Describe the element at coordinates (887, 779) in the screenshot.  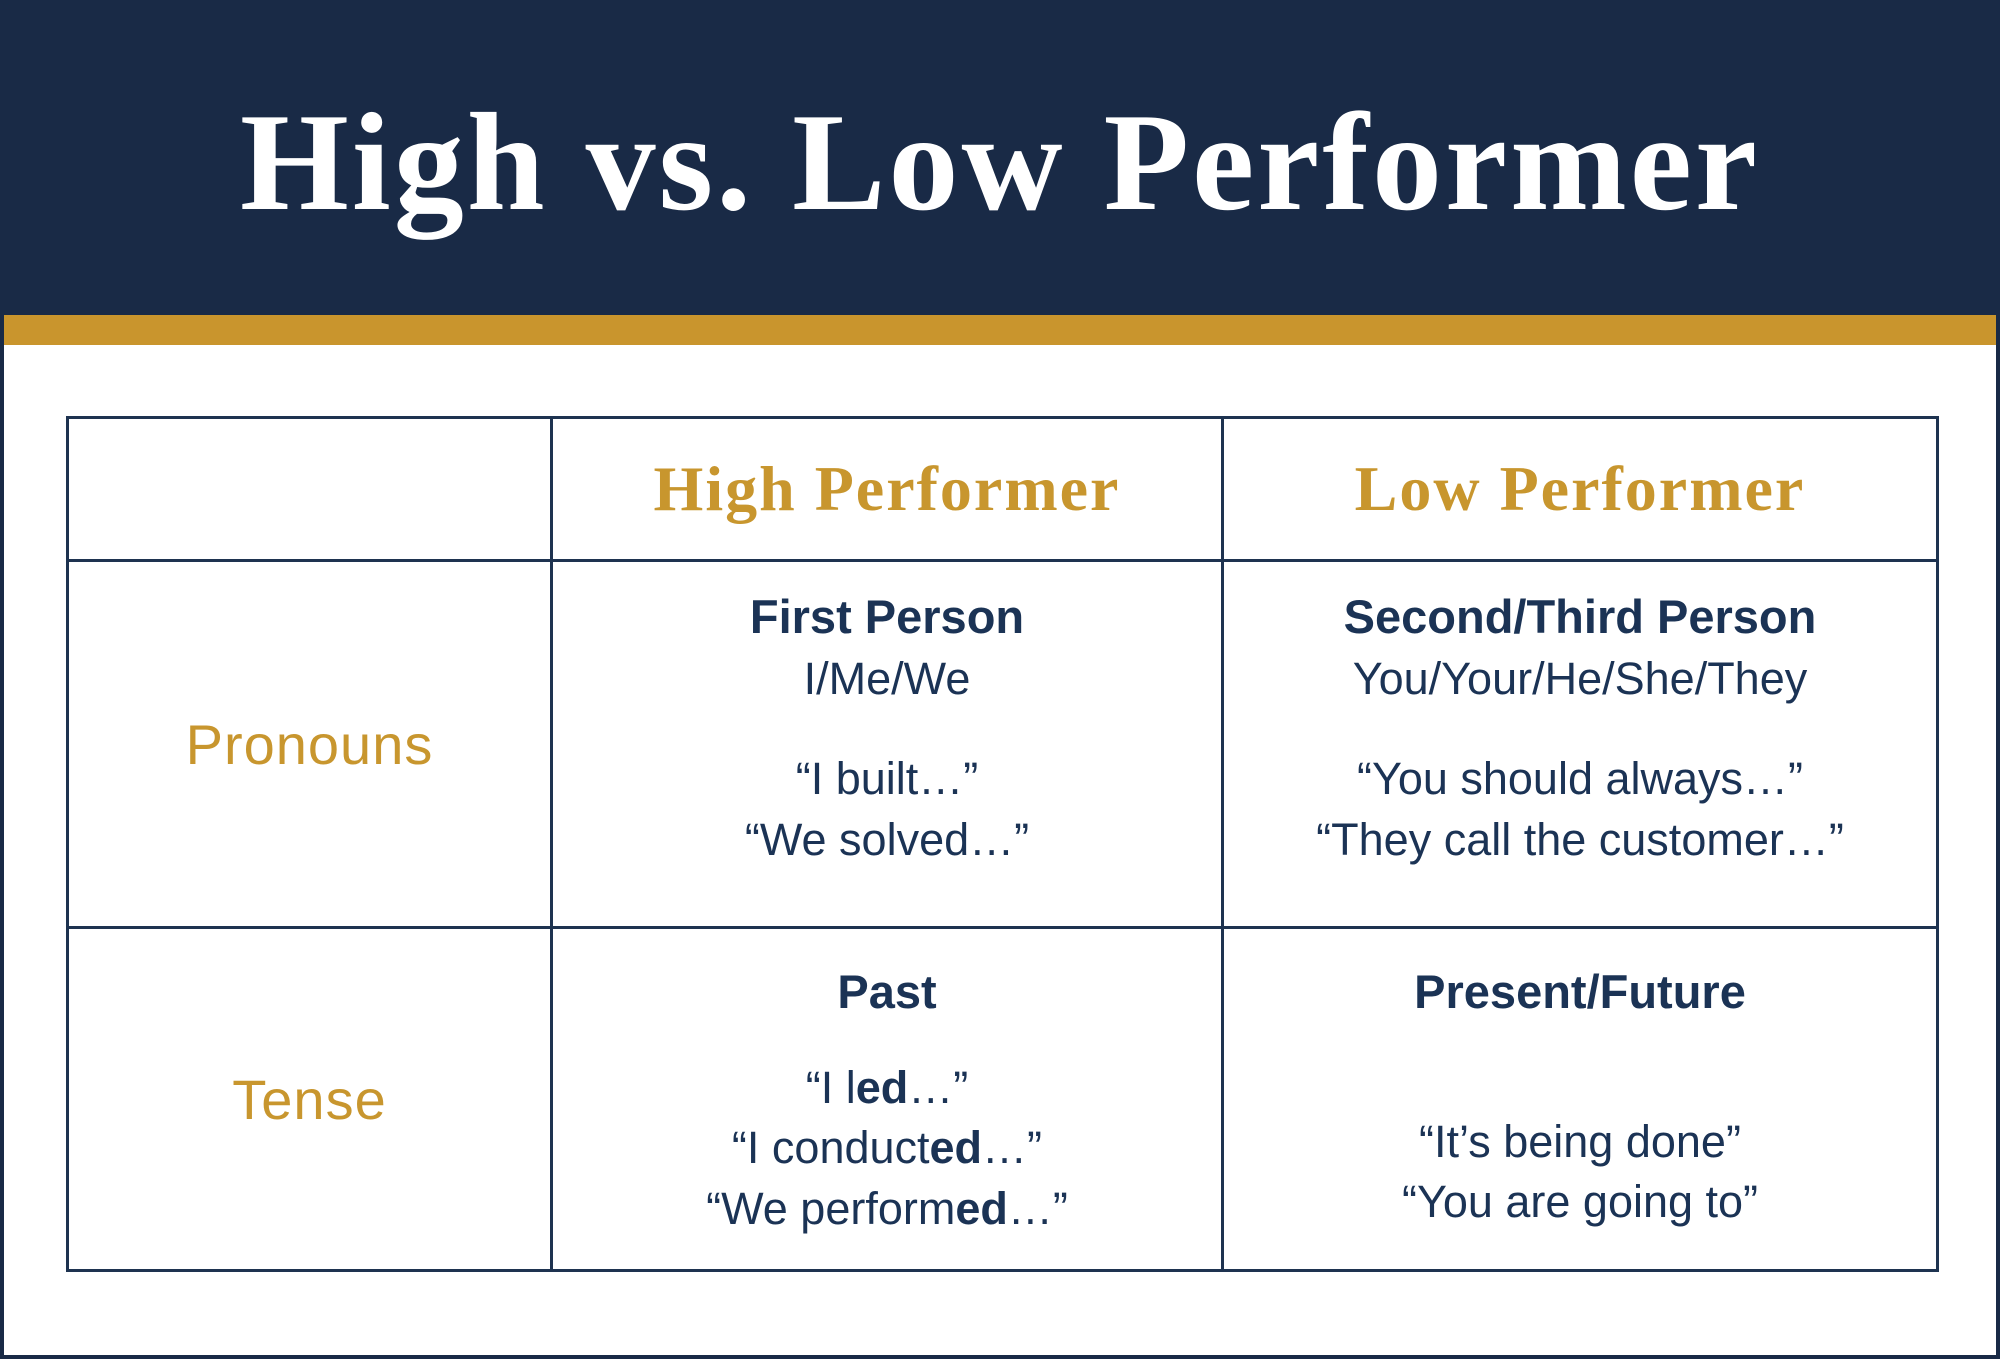
I see `quote-line: “I built…”` at that location.